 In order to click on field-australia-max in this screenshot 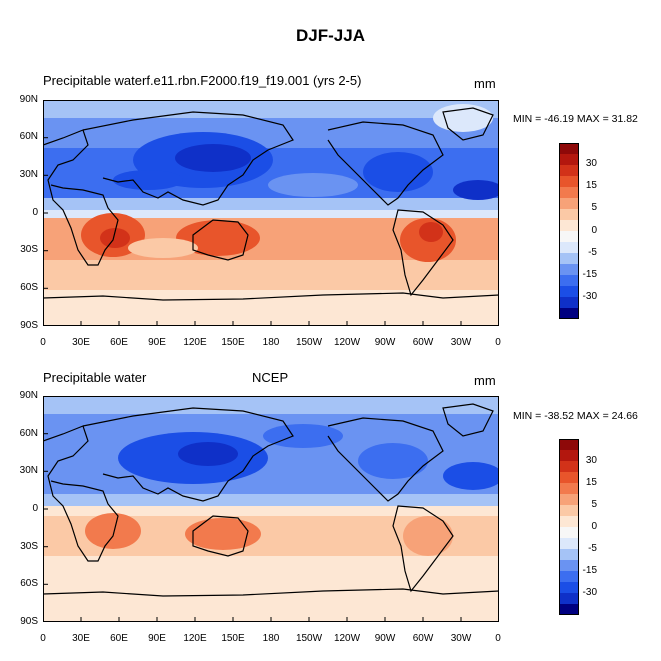, I will do `click(223, 534)`.